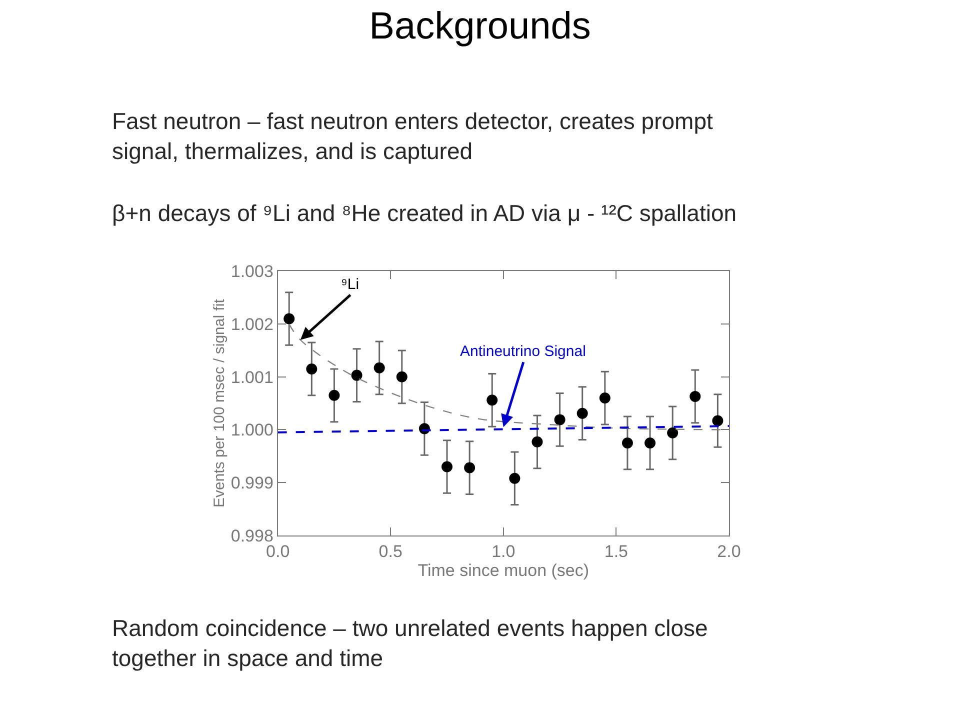 This screenshot has height=720, width=960. What do you see at coordinates (523, 351) in the screenshot?
I see `annotation: Antineutrino Signal` at bounding box center [523, 351].